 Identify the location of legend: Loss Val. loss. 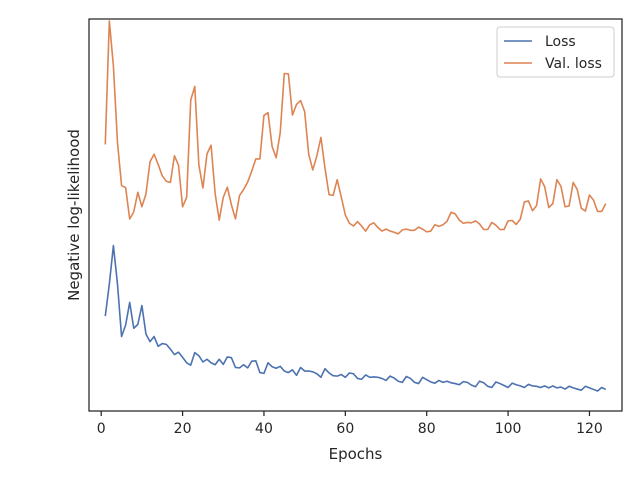
(555, 52).